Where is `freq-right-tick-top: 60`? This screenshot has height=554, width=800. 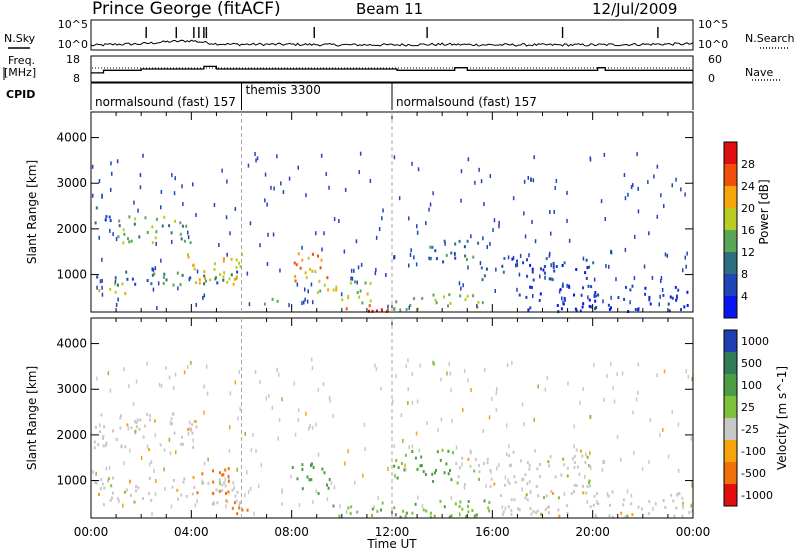 freq-right-tick-top: 60 is located at coordinates (715, 59).